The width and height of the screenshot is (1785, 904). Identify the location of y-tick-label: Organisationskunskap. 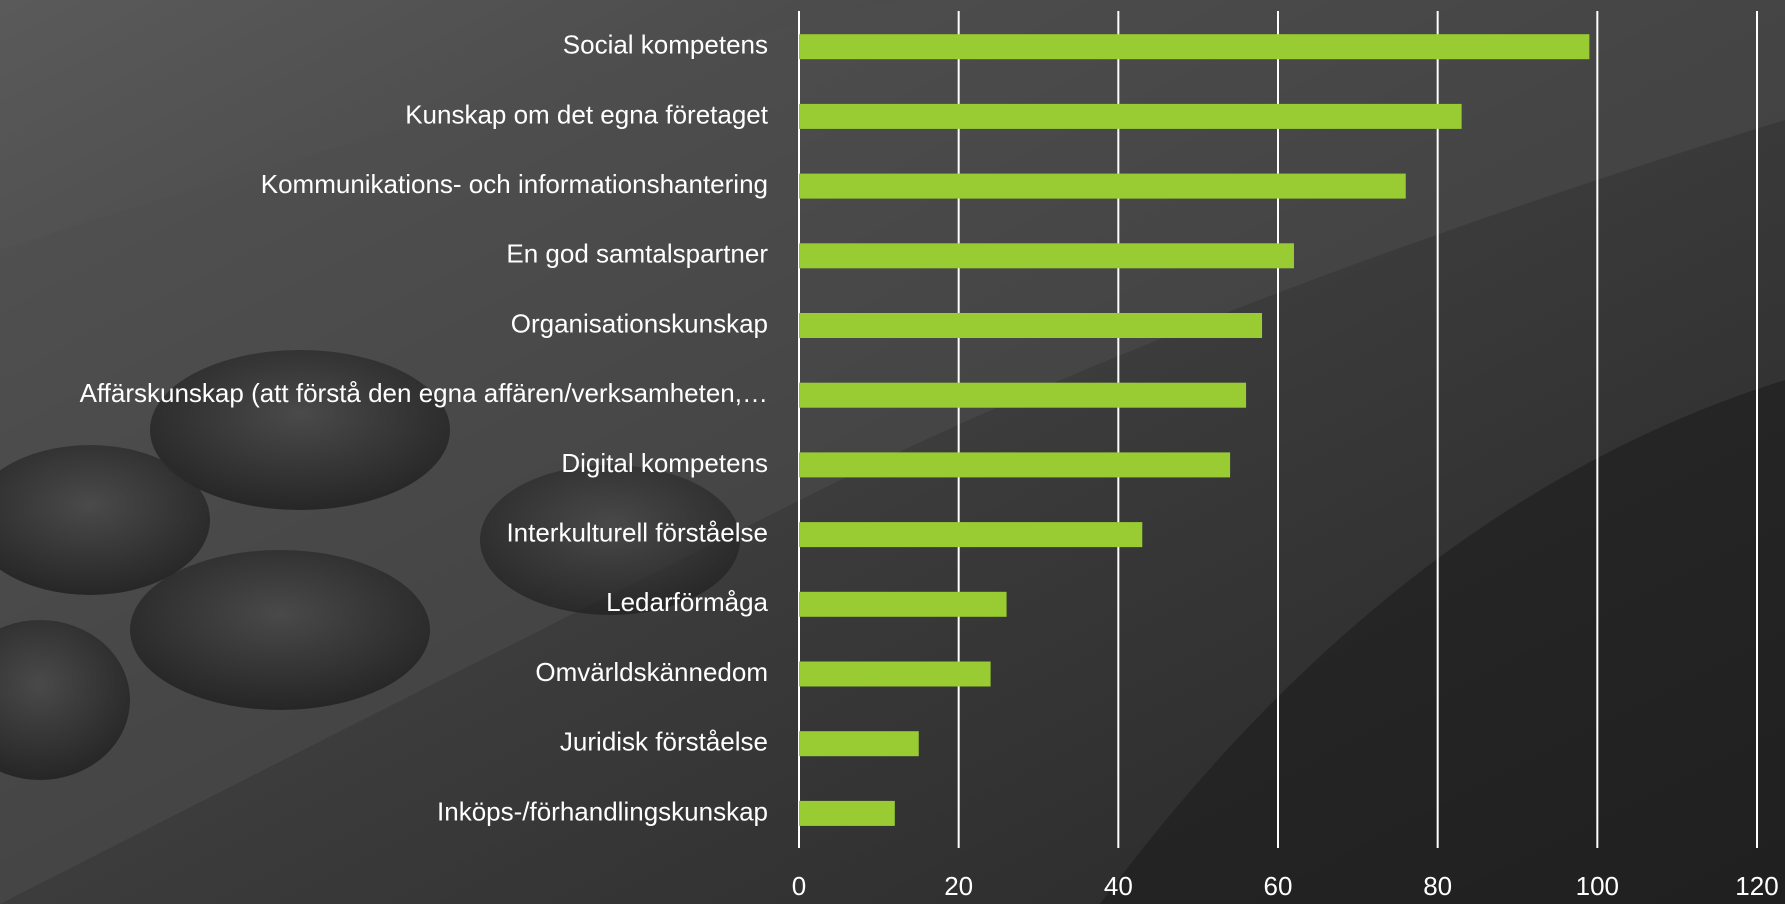
(639, 323).